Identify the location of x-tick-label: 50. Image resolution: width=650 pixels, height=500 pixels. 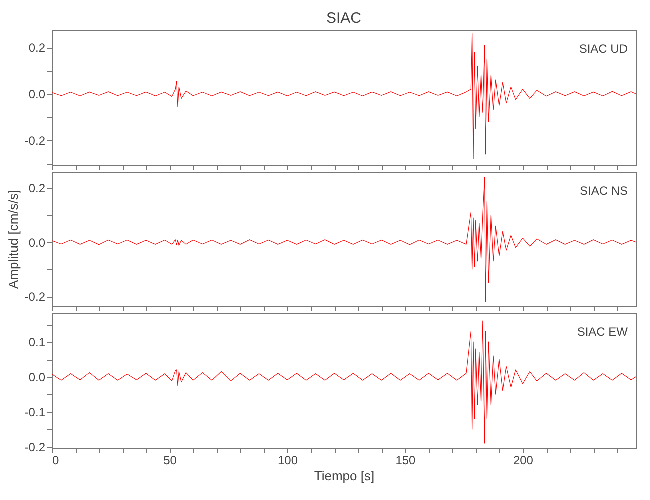
(171, 461).